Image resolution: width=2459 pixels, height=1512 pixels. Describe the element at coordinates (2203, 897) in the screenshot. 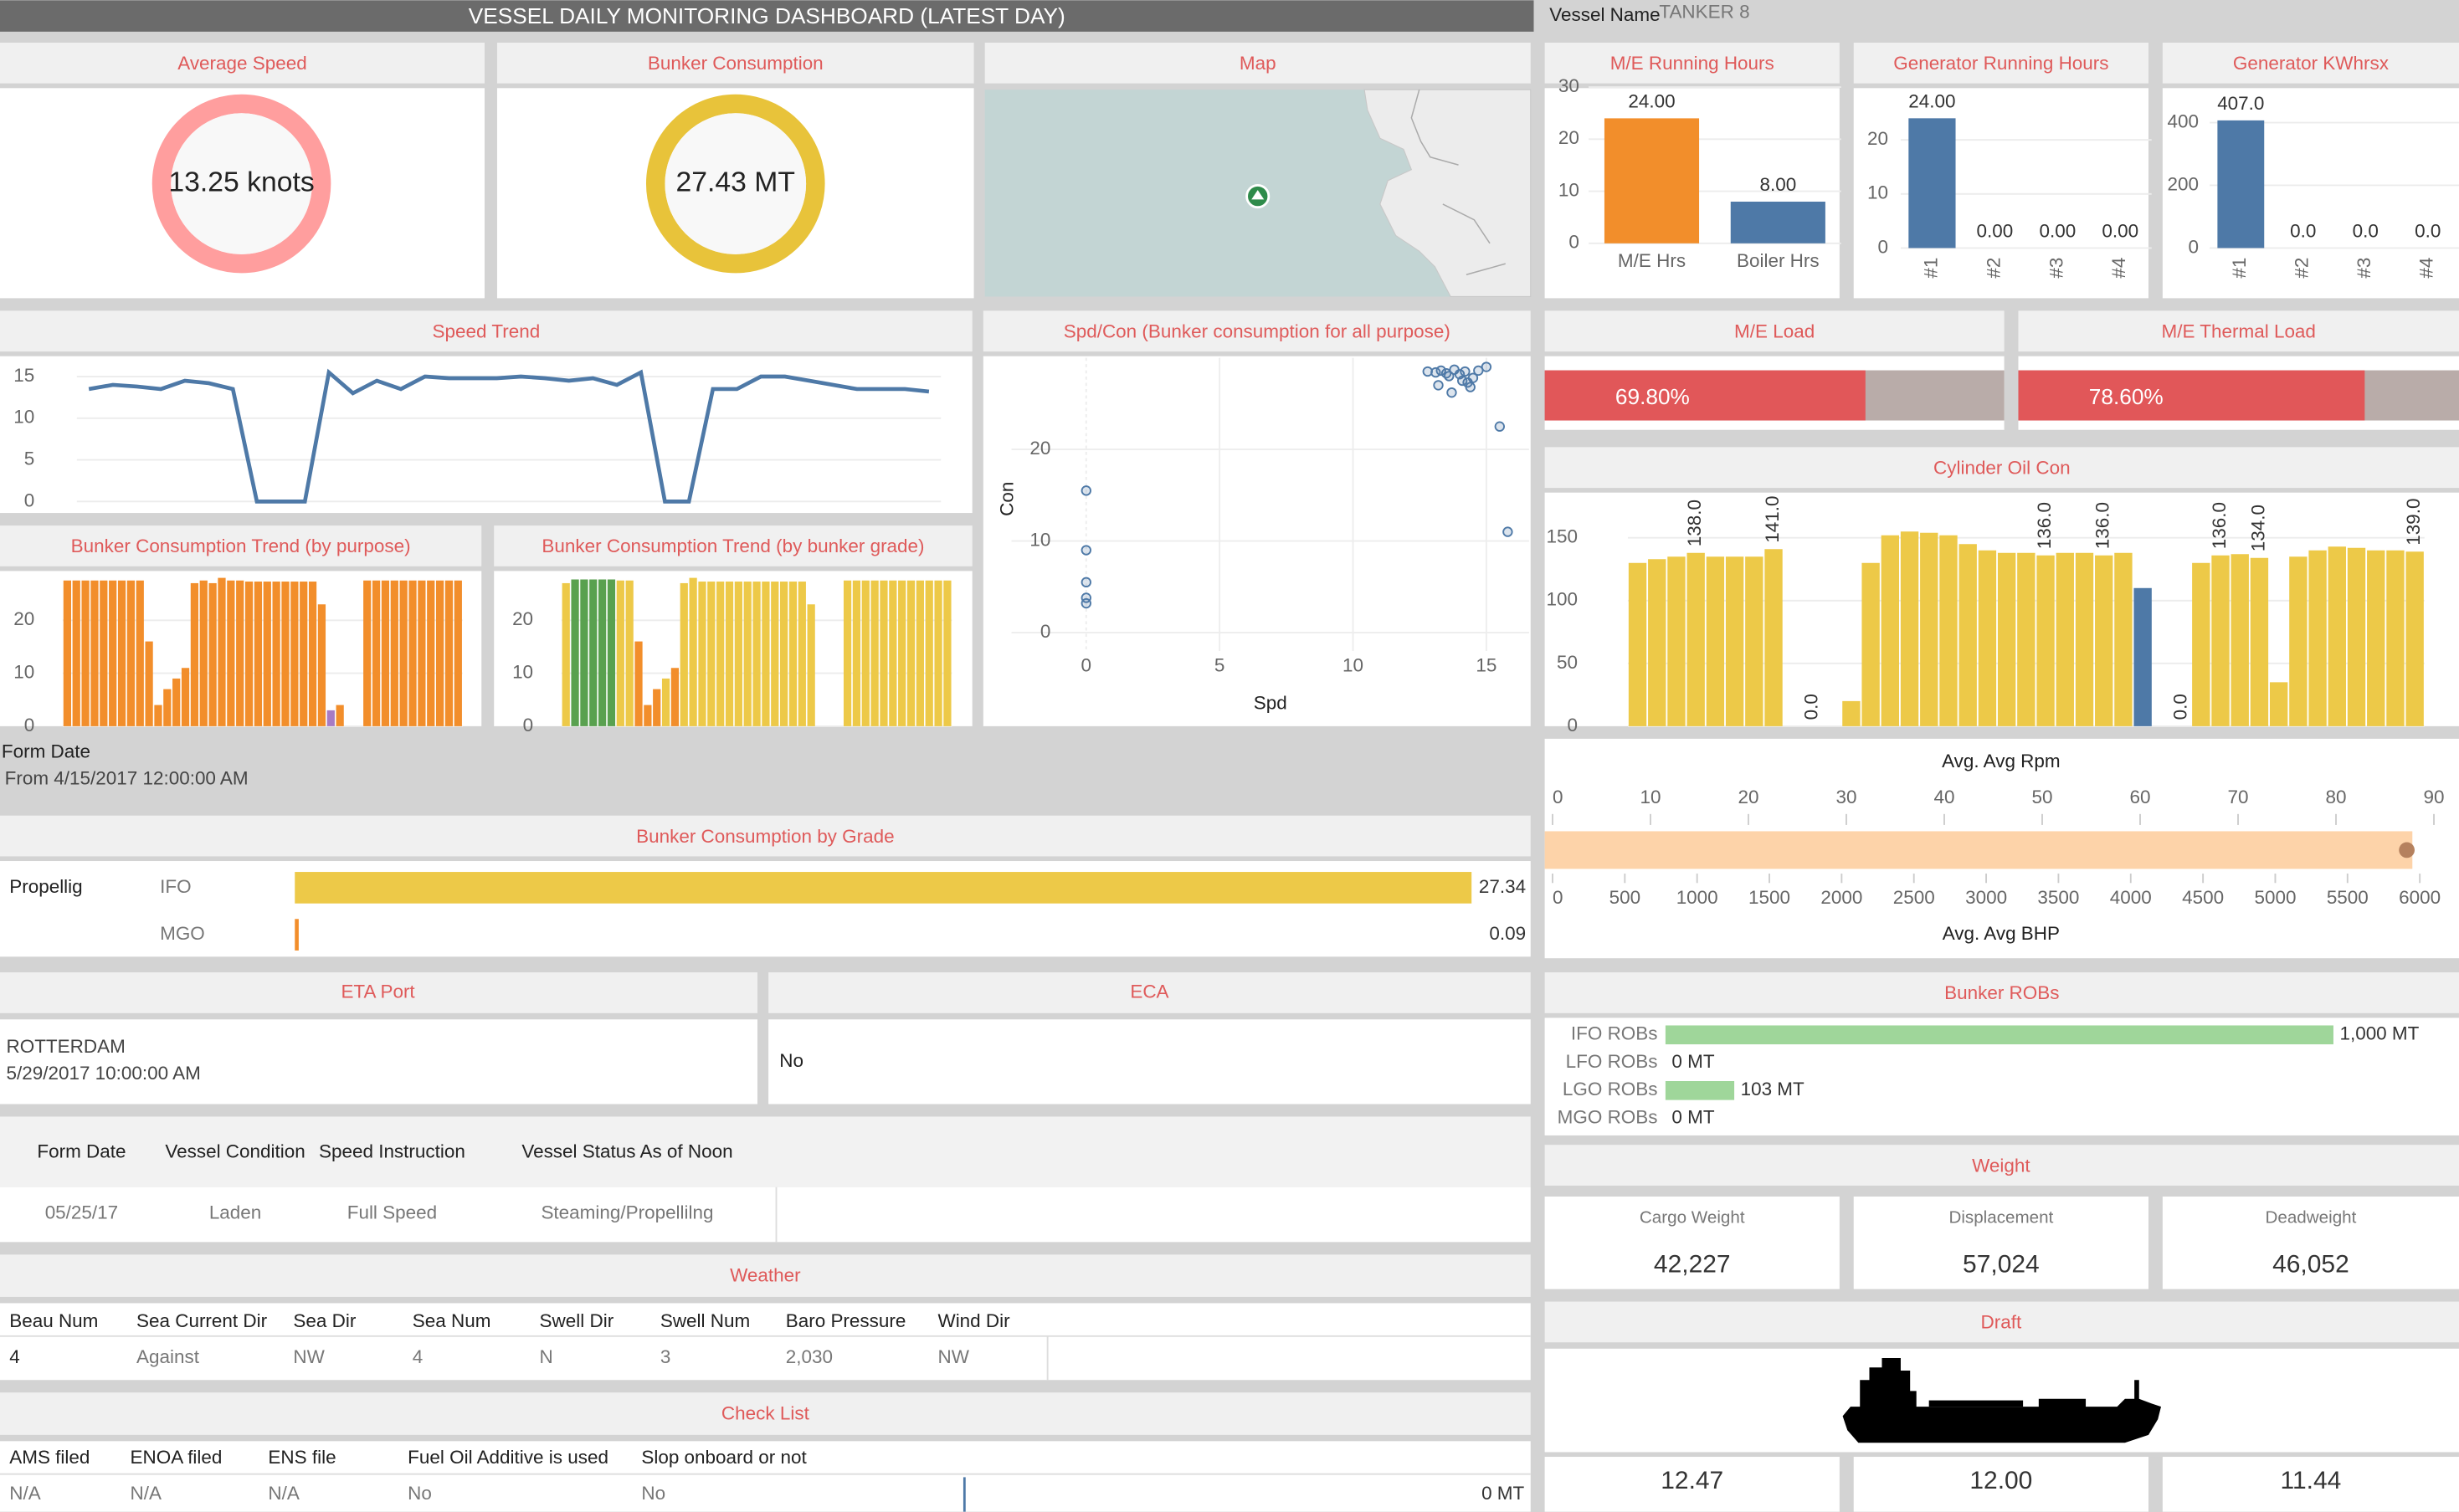

I see `x2-tick-label: 4500` at that location.